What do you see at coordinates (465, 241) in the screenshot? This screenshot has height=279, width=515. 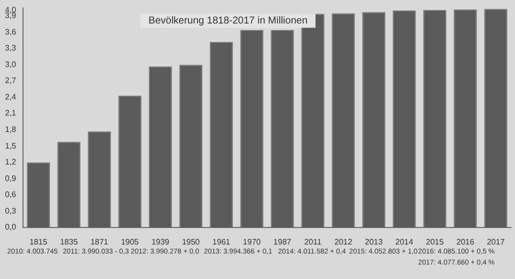 I see `x-tick-label: 2016` at bounding box center [465, 241].